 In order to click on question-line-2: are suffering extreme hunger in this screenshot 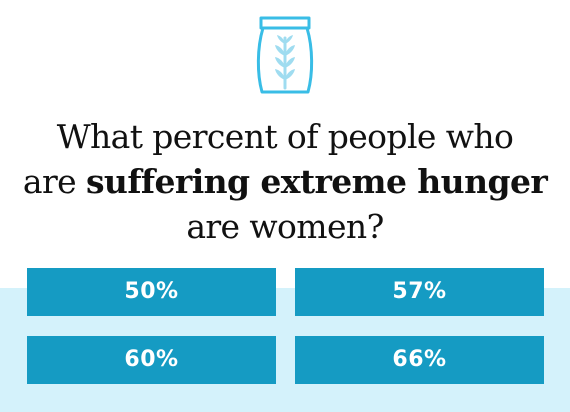, I will do `click(285, 181)`.